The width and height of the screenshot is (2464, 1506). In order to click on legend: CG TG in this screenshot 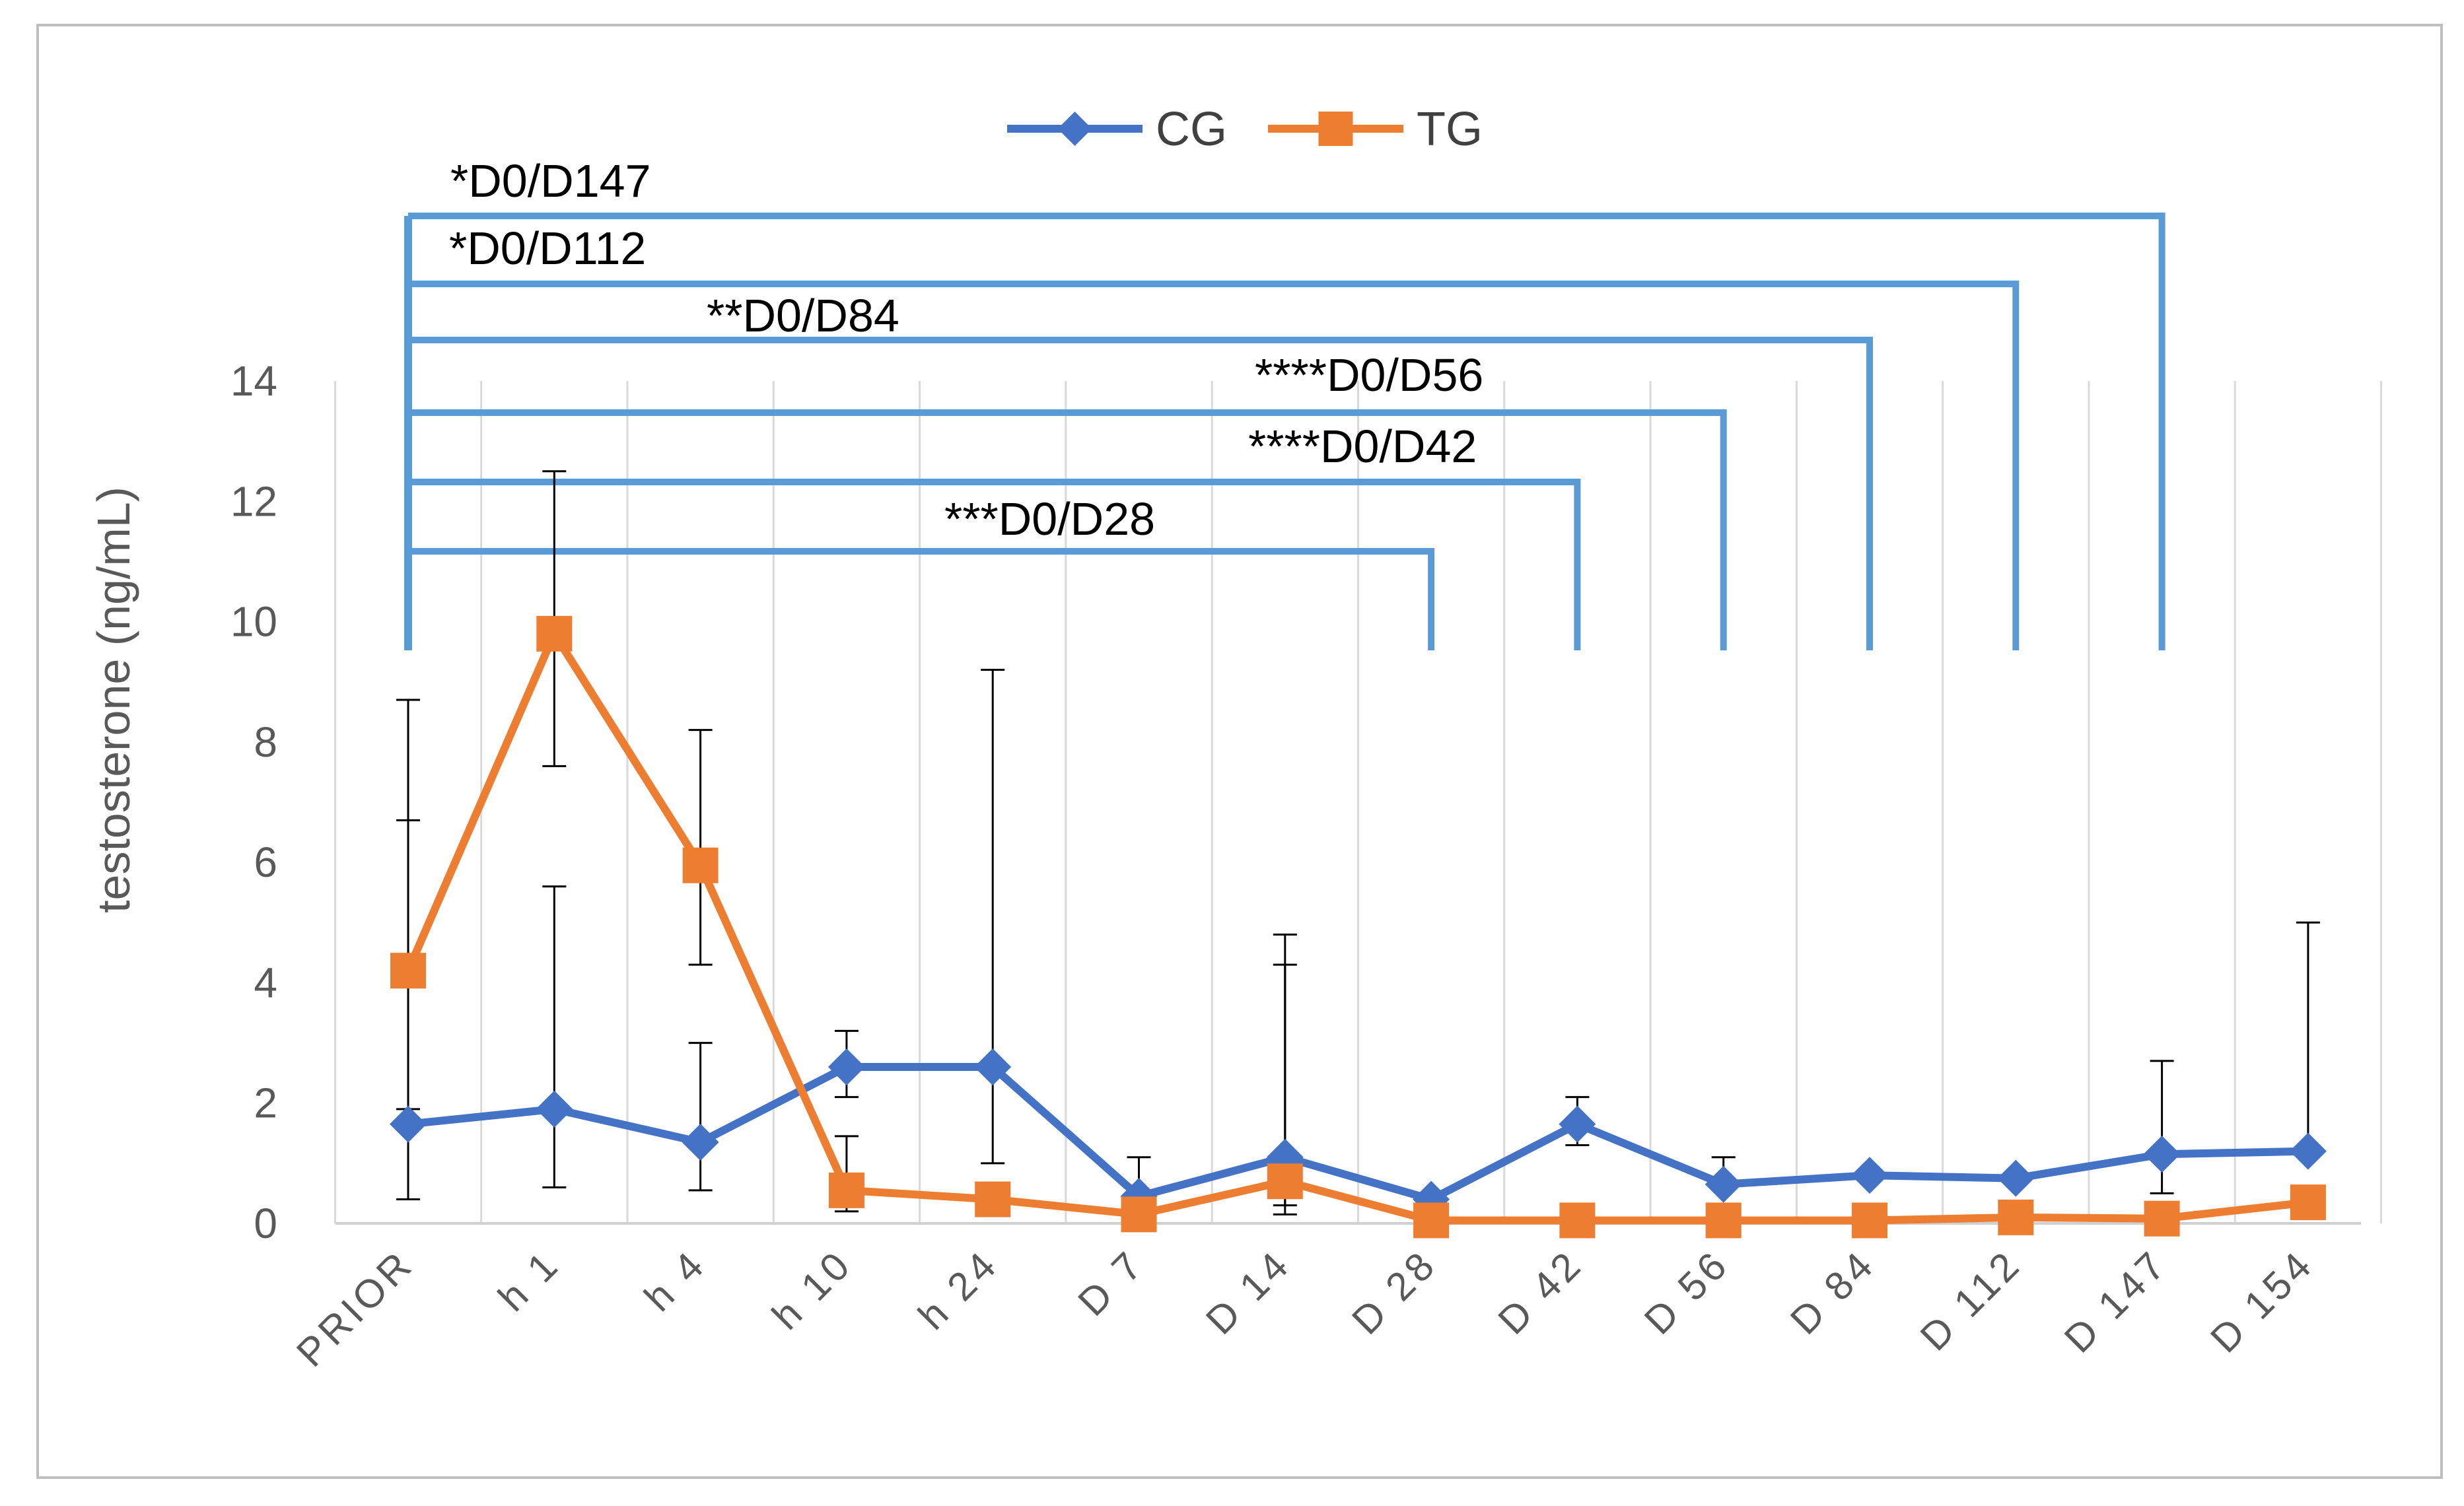, I will do `click(1245, 129)`.